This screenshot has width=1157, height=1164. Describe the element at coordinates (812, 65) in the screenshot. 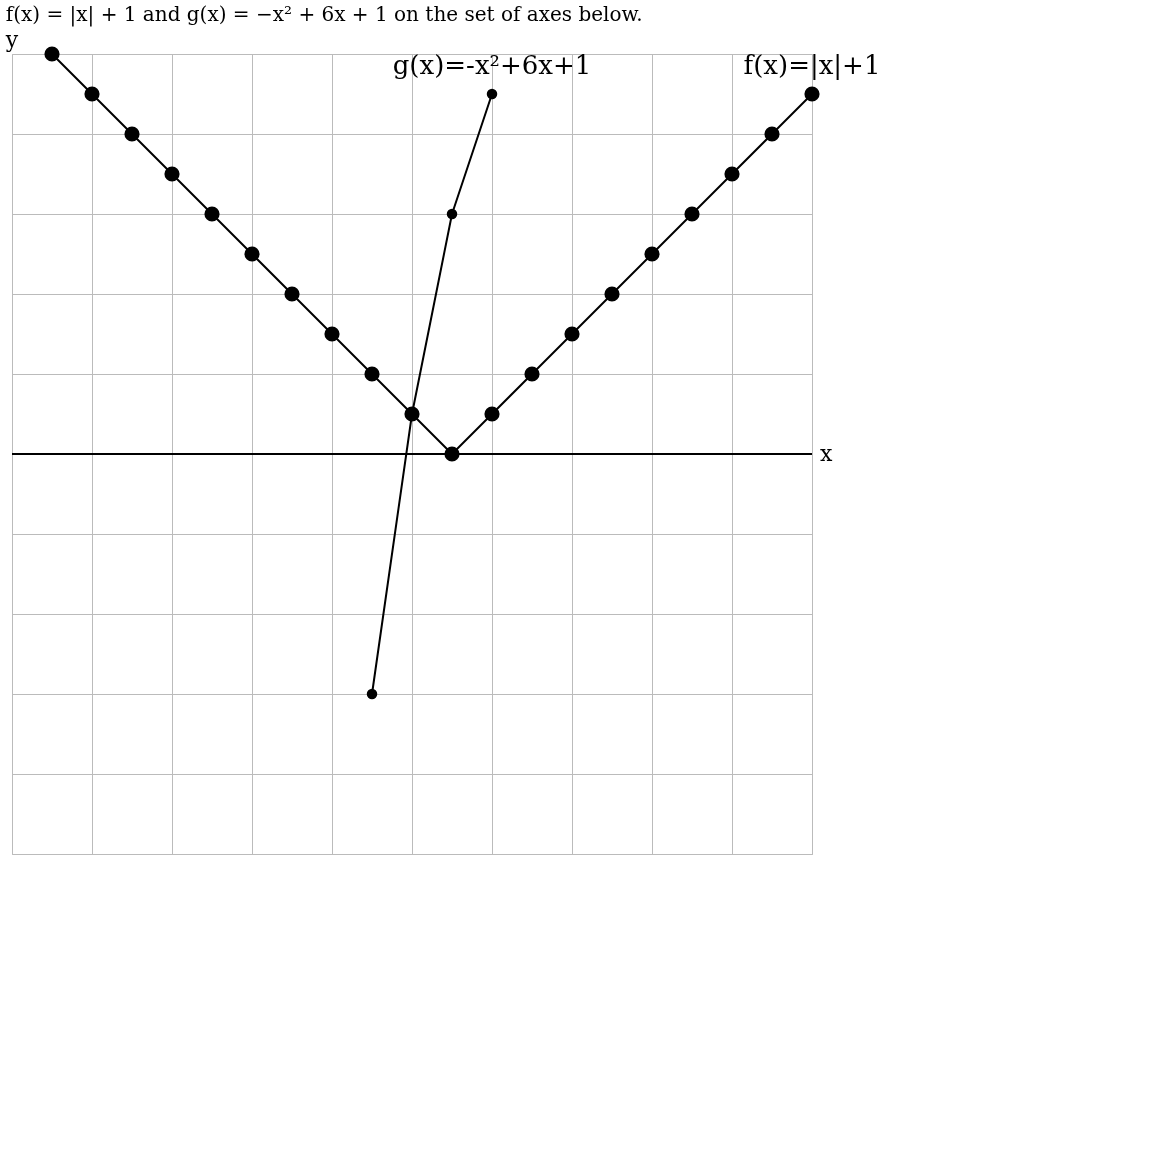

I see `series-label: f(x)=|x|+1` at that location.